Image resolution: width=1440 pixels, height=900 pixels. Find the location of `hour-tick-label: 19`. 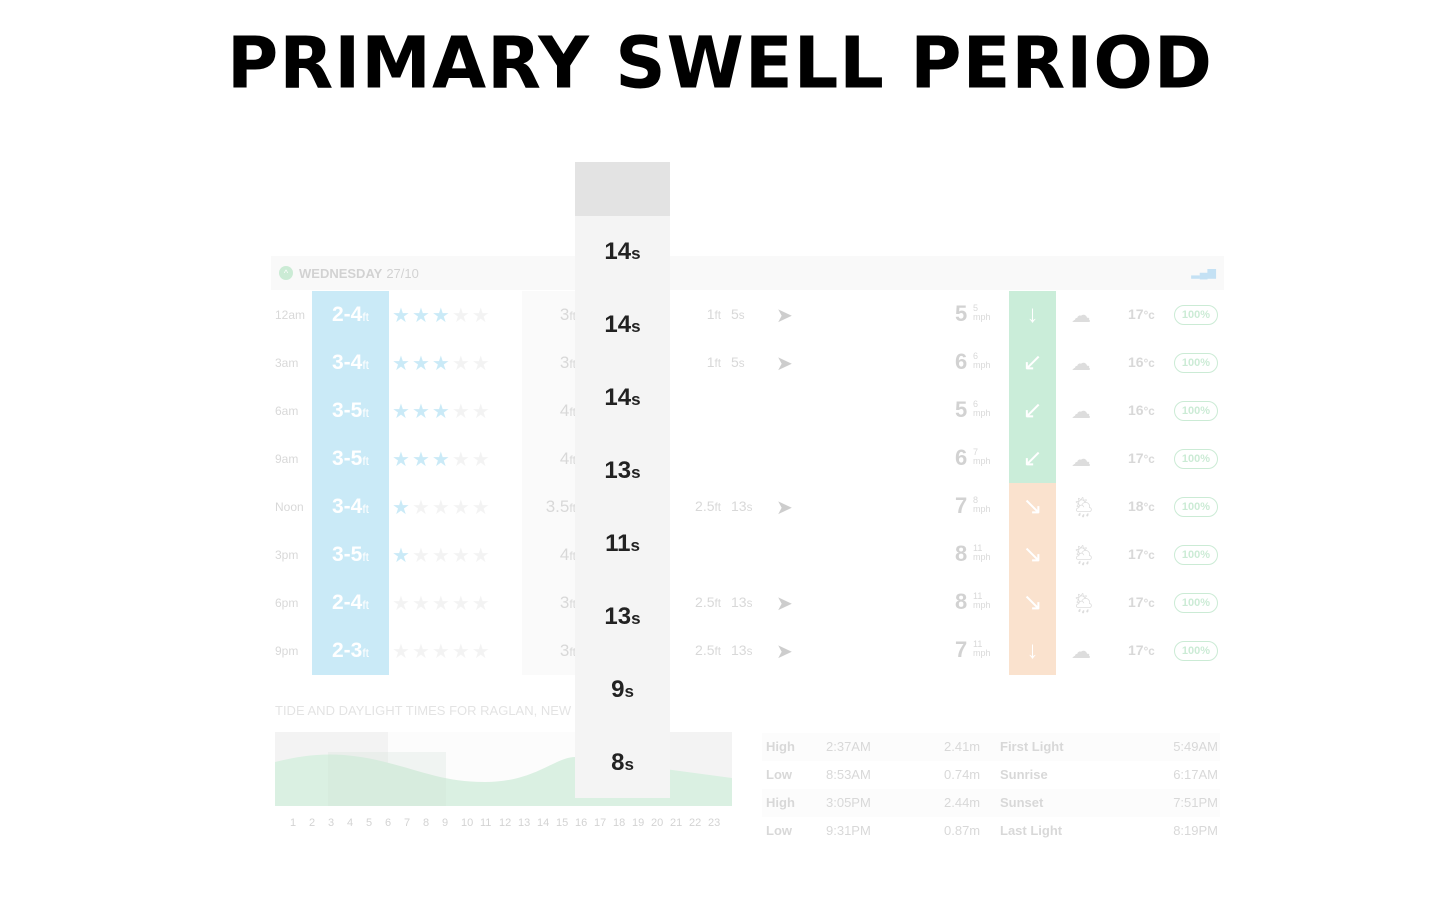

hour-tick-label: 19 is located at coordinates (638, 823).